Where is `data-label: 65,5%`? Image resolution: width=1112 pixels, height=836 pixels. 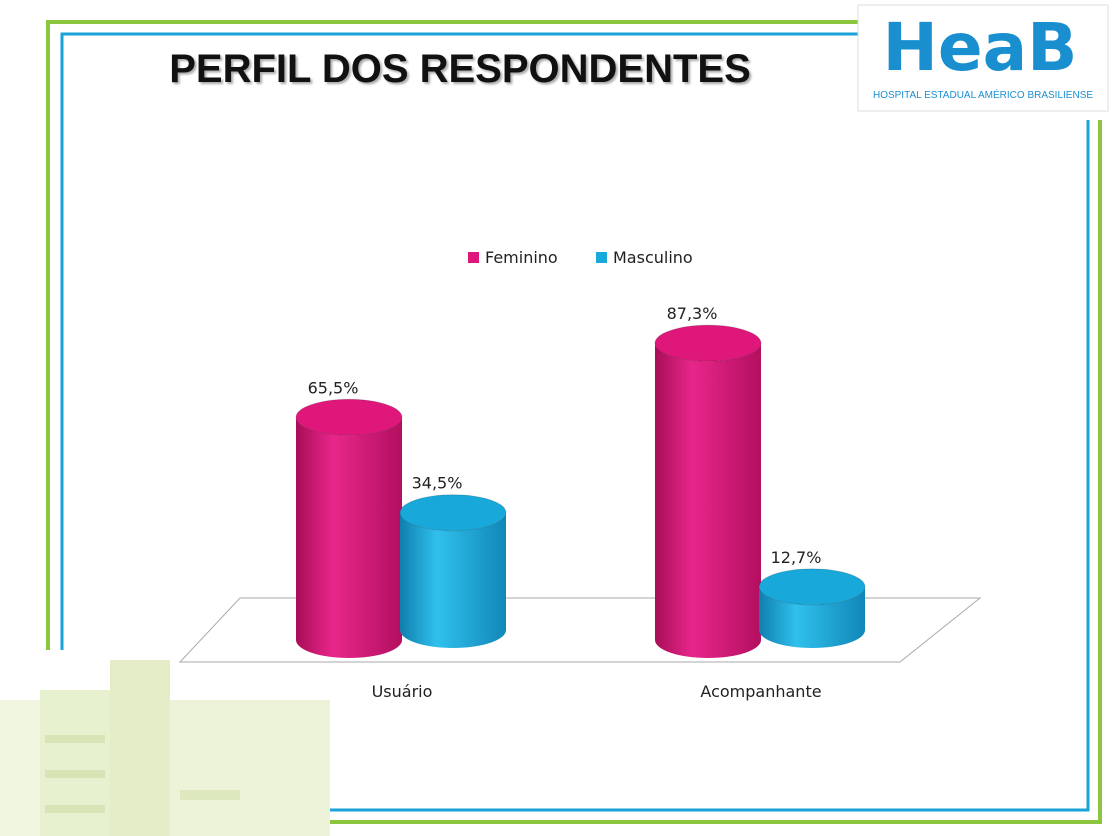
data-label: 65,5% is located at coordinates (333, 387).